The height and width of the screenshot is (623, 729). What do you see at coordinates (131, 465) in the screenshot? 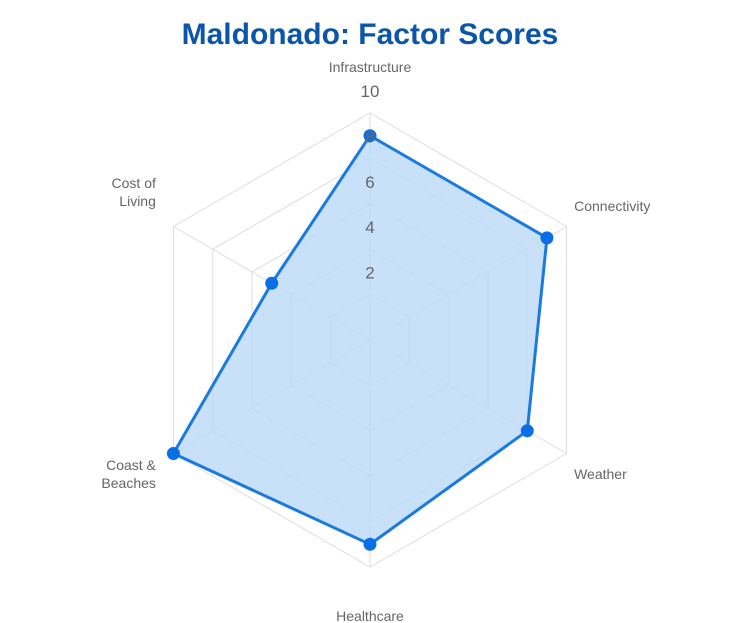
I see `axis-label-line: Coast &` at bounding box center [131, 465].